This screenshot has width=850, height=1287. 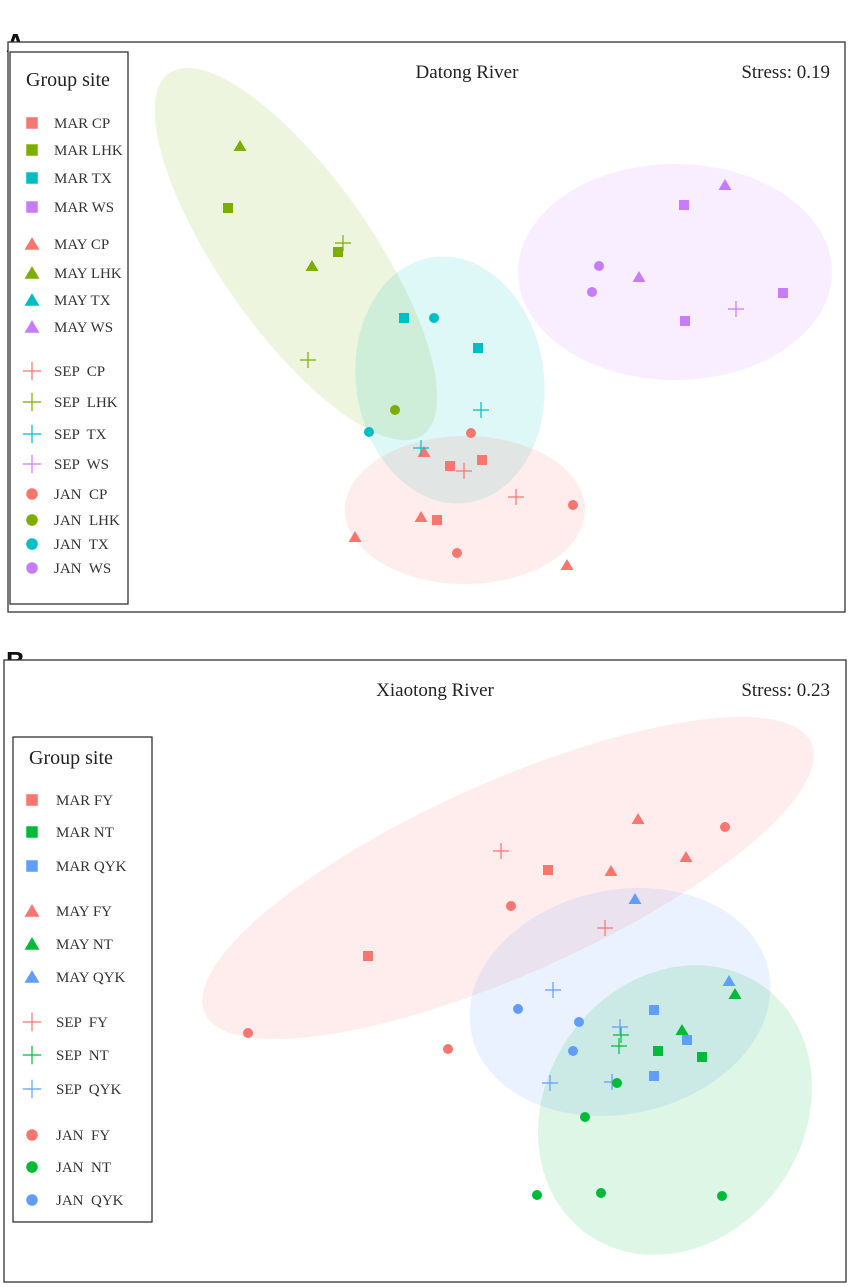 I want to click on legend-marker-may-tx, so click(x=32, y=299).